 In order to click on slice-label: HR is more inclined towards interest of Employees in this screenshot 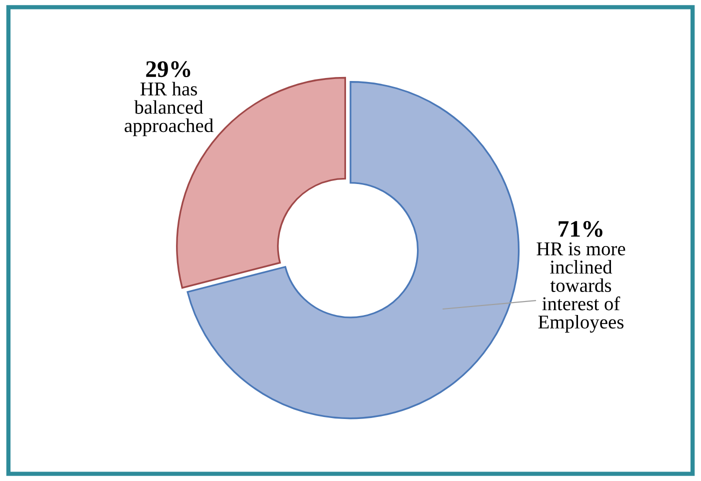, I will do `click(581, 287)`.